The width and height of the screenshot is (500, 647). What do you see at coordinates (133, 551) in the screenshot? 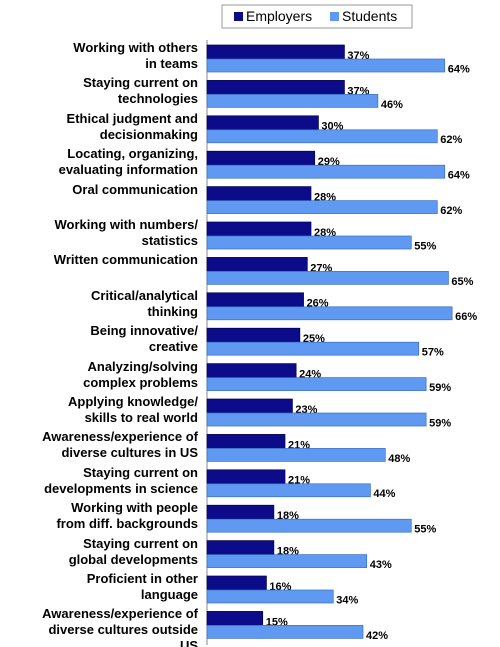
I see `category-label: Staying current on global developments` at bounding box center [133, 551].